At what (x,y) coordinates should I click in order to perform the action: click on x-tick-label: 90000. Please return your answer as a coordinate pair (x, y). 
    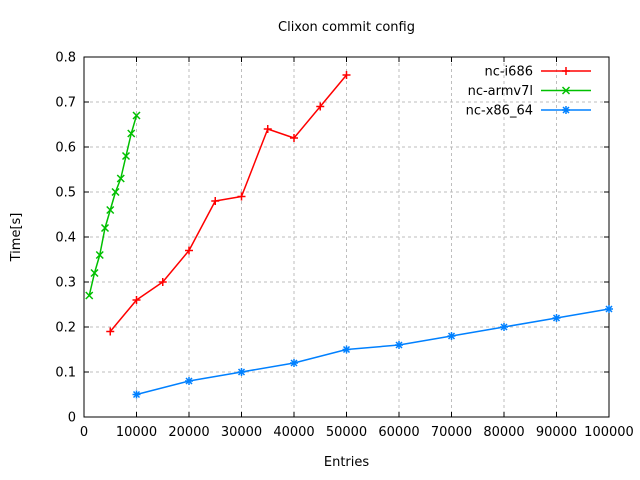
    Looking at the image, I should click on (556, 432).